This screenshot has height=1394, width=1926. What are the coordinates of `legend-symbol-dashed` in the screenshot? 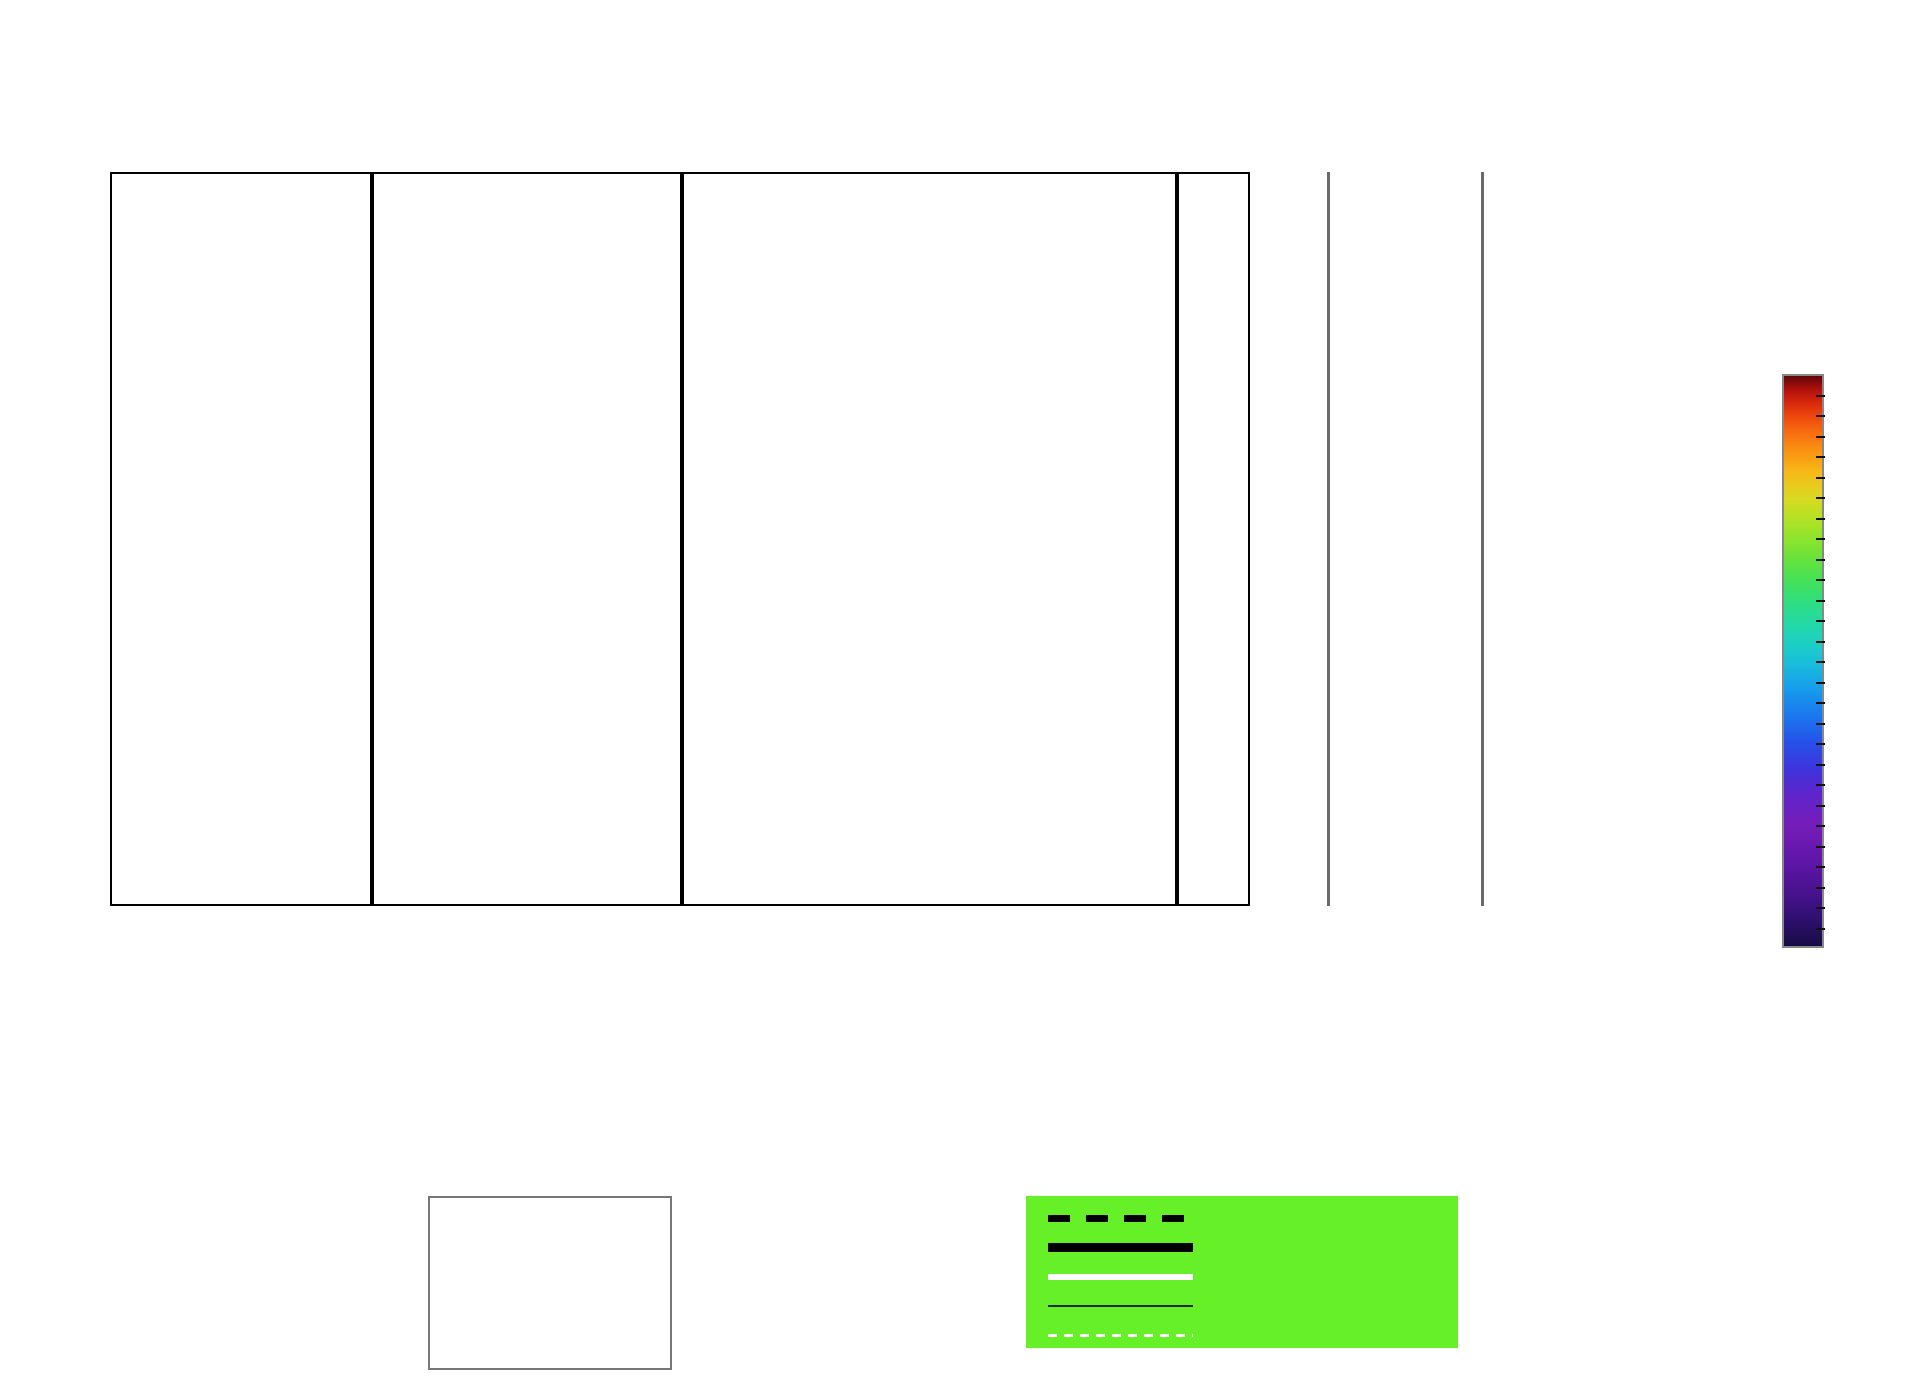 It's located at (1123, 1218).